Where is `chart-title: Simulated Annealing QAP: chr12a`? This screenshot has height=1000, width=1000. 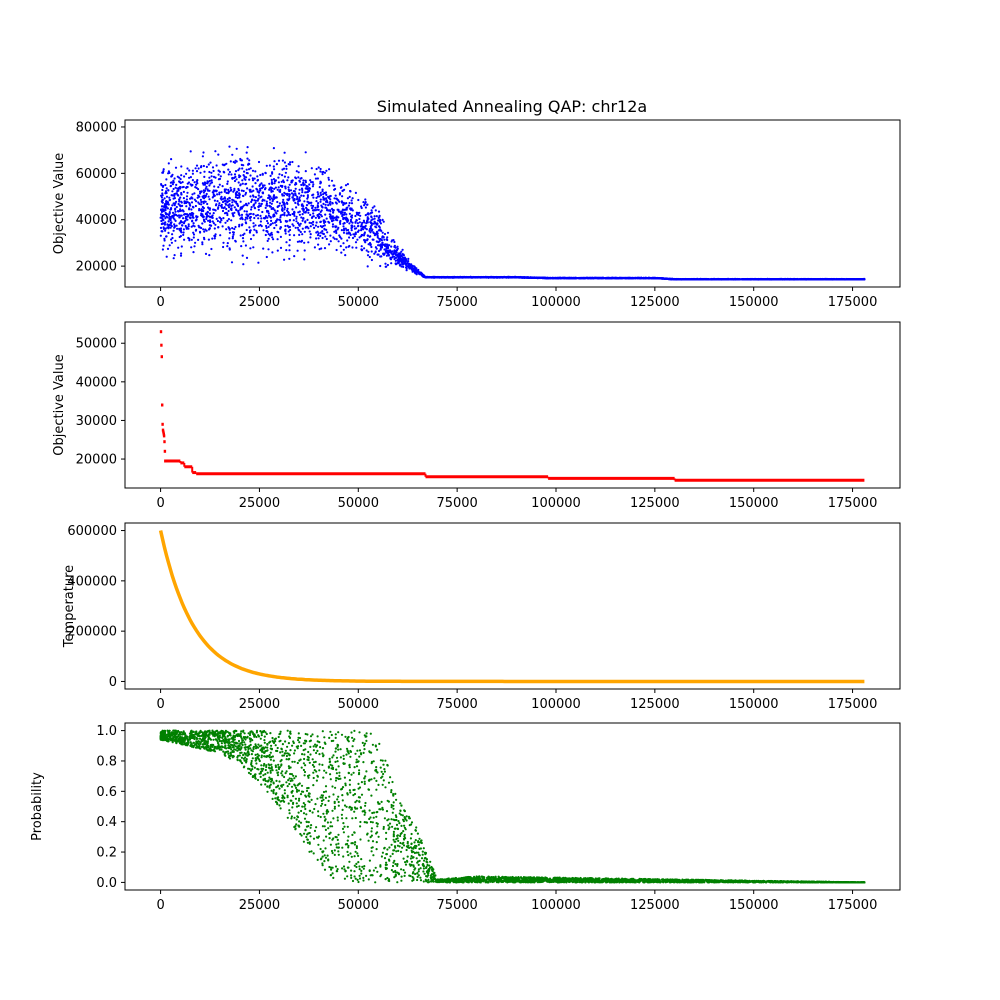
chart-title: Simulated Annealing QAP: chr12a is located at coordinates (512, 106).